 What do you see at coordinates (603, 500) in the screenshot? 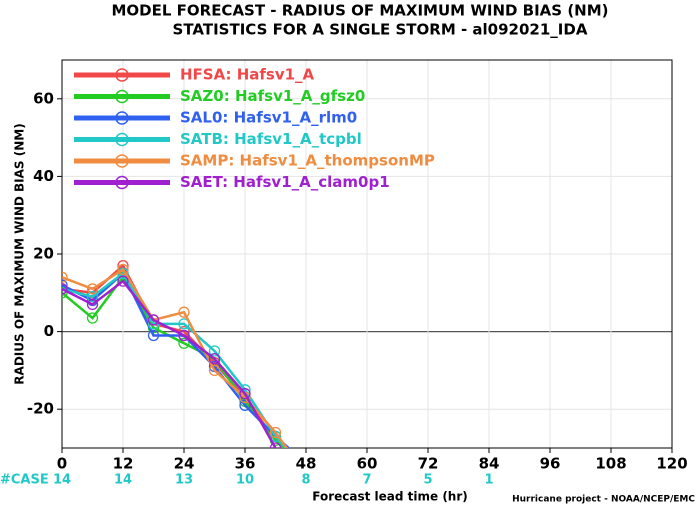
I see `footer: Hurricane project - NOAA/NCEP/EMC` at bounding box center [603, 500].